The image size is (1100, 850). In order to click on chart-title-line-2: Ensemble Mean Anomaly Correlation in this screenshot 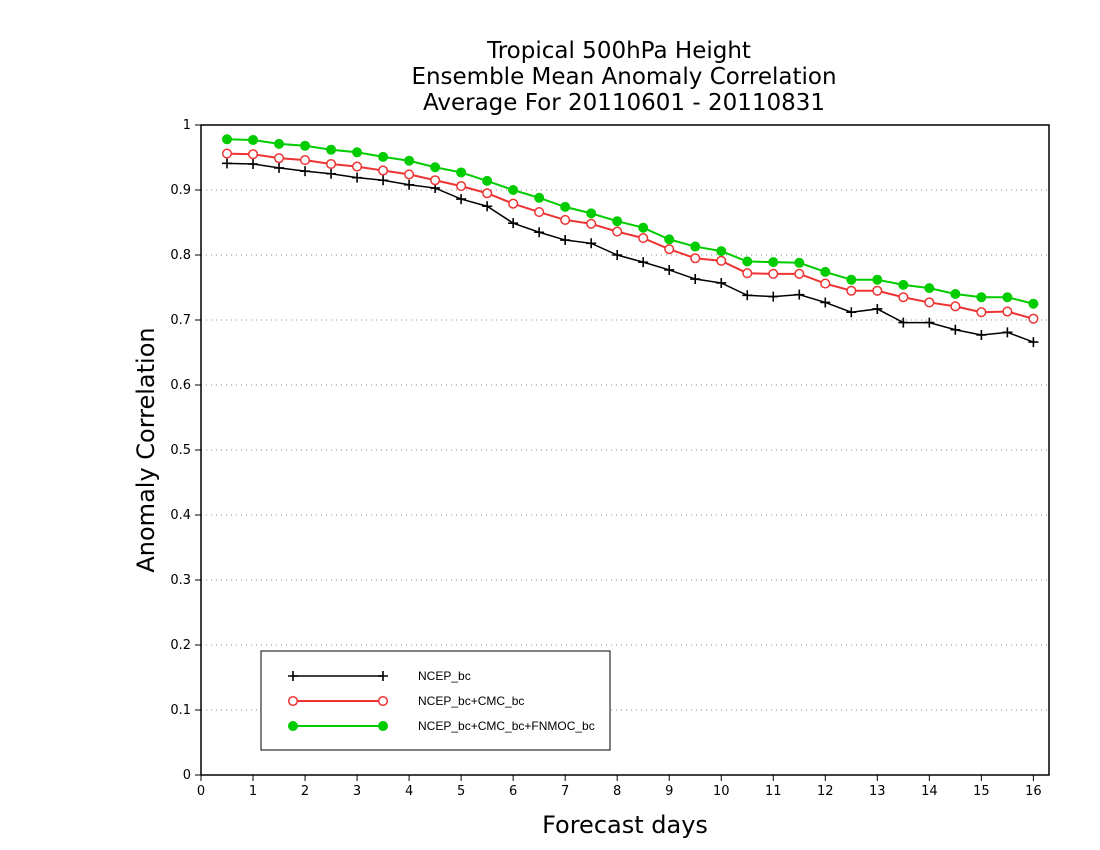, I will do `click(623, 77)`.